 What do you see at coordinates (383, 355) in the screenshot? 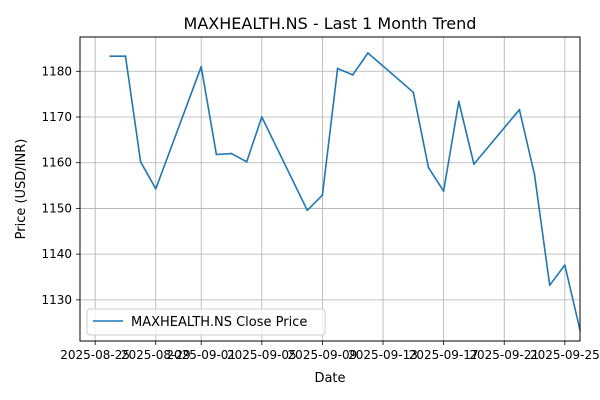
I see `x-tick-label: 2025-09-13` at bounding box center [383, 355].